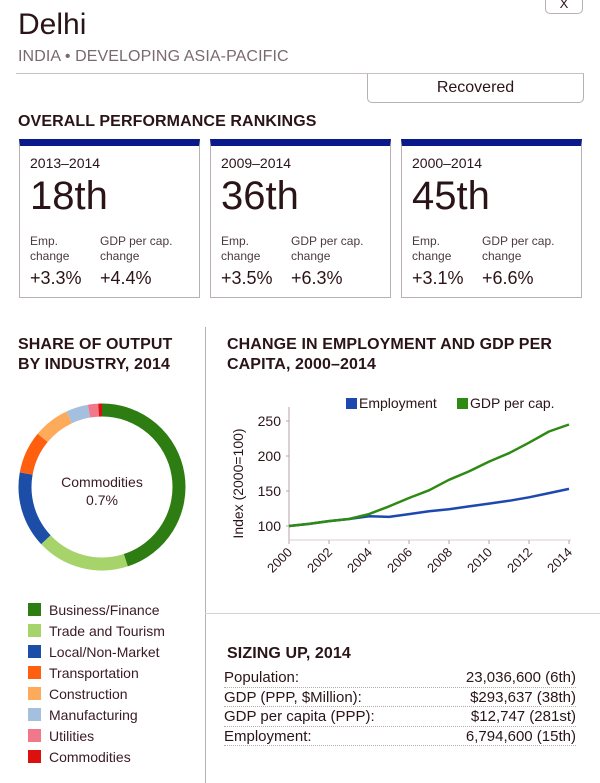 The height and width of the screenshot is (783, 600). I want to click on legend-label: GDP per cap., so click(512, 403).